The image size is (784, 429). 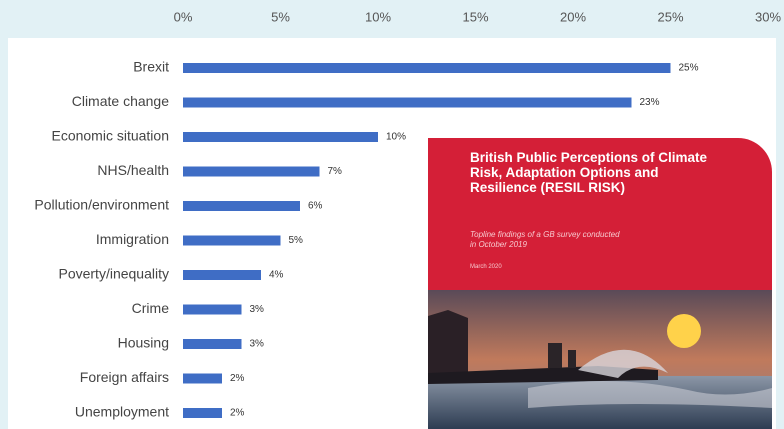 What do you see at coordinates (124, 377) in the screenshot?
I see `y-tick-label: Foreign affairs` at bounding box center [124, 377].